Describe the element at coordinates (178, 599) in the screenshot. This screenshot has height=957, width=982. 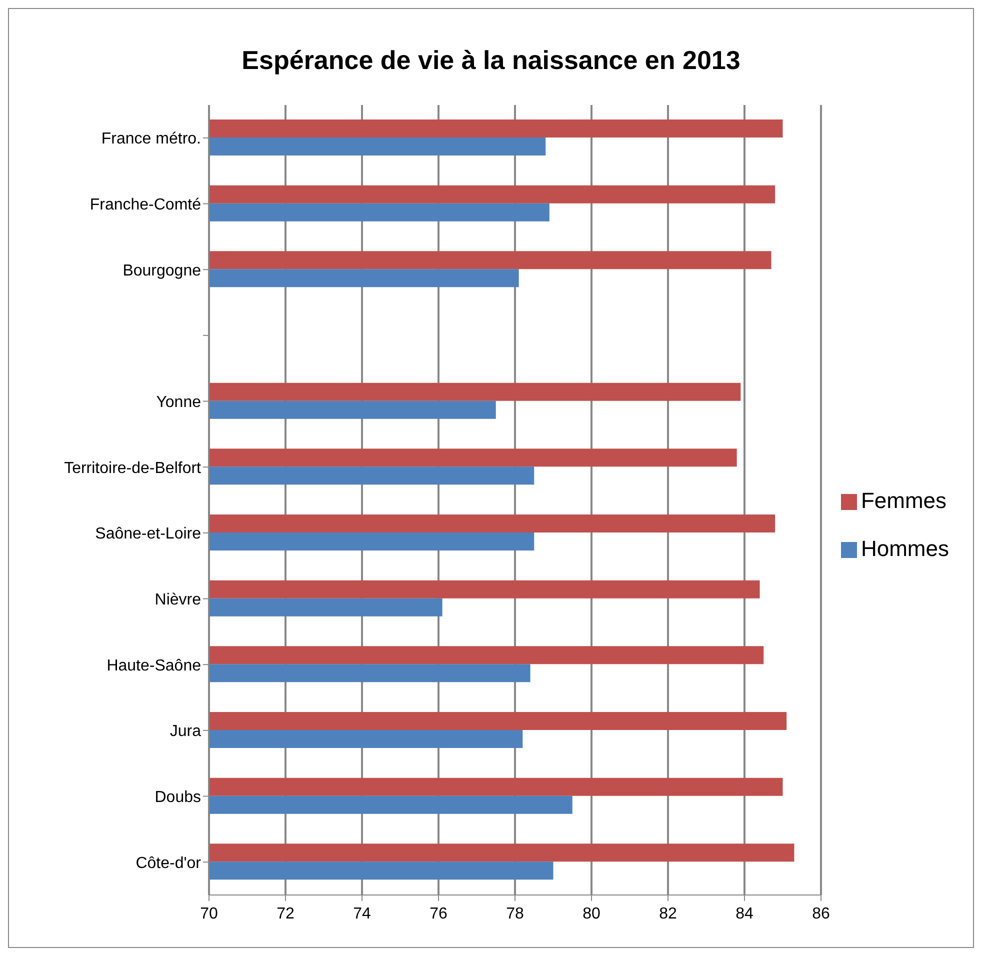
I see `y-tick-label: Nièvre` at that location.